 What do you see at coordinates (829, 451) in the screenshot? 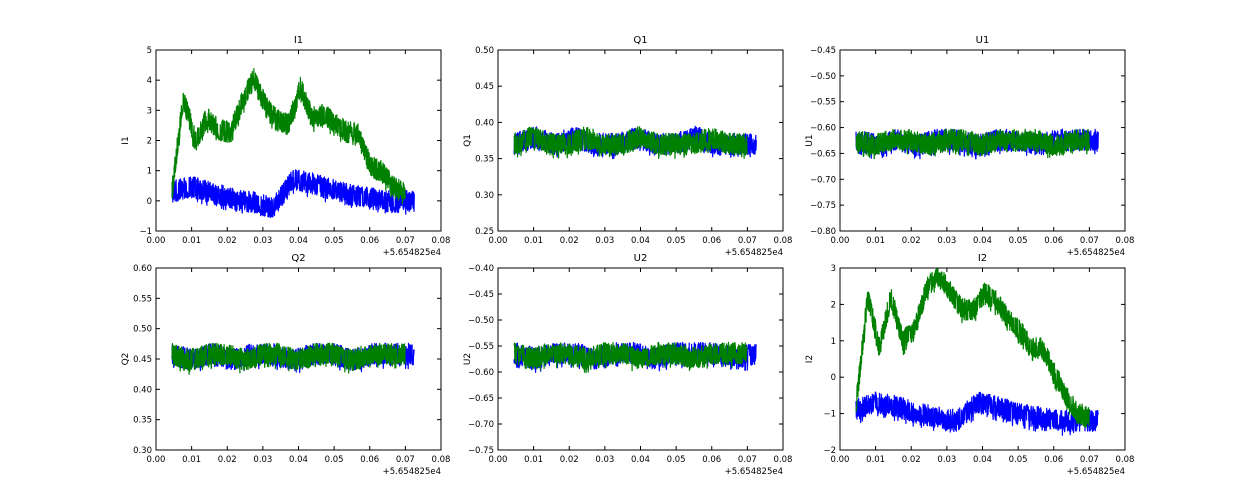
I see `y-tick-label: −2` at bounding box center [829, 451].